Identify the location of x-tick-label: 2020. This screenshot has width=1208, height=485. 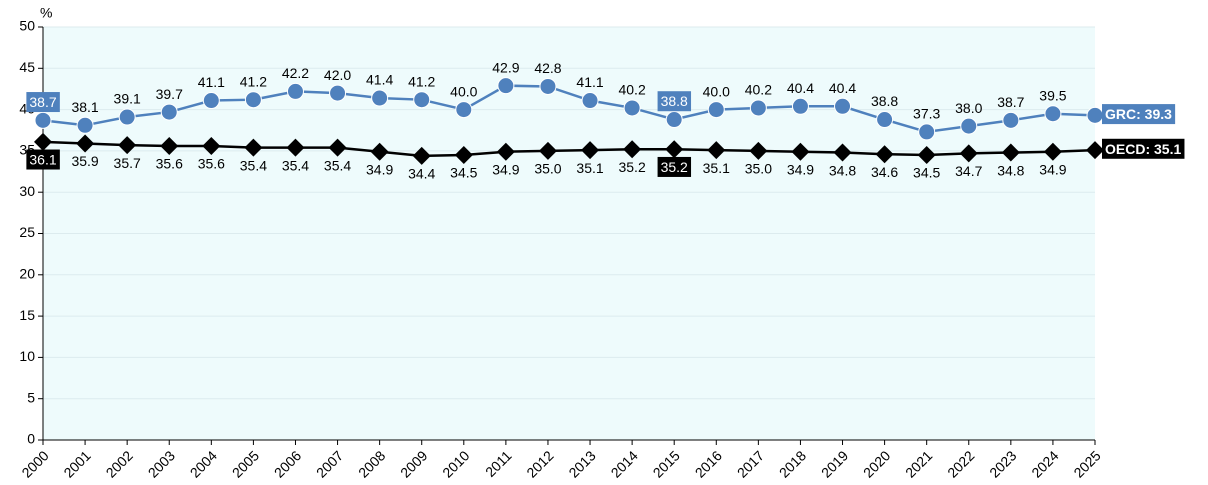
(876, 463).